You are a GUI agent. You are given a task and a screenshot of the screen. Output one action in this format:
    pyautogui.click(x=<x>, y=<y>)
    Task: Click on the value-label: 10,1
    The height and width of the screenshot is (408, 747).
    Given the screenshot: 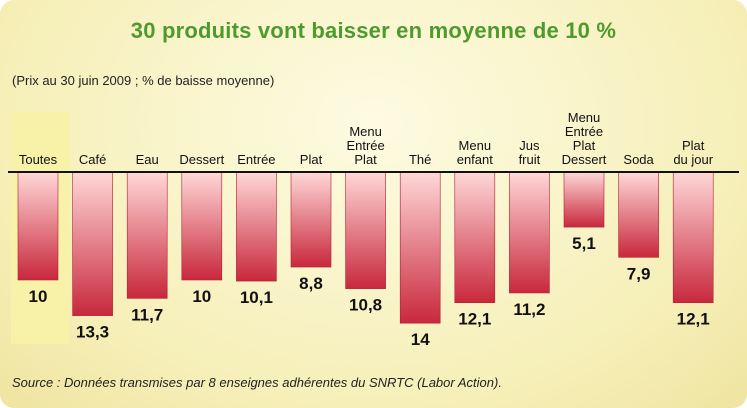 What is the action you would take?
    pyautogui.click(x=256, y=297)
    